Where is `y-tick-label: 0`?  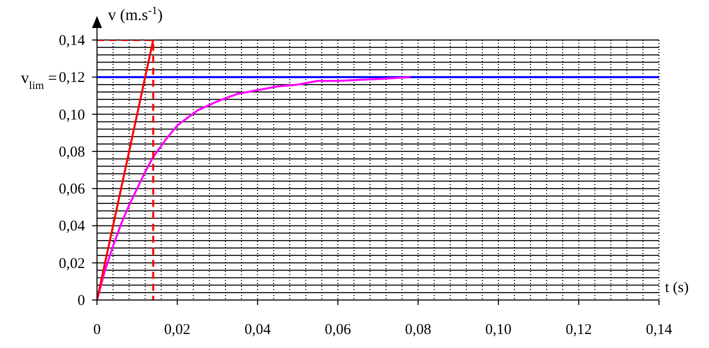
y-tick-label: 0 is located at coordinates (81, 301).